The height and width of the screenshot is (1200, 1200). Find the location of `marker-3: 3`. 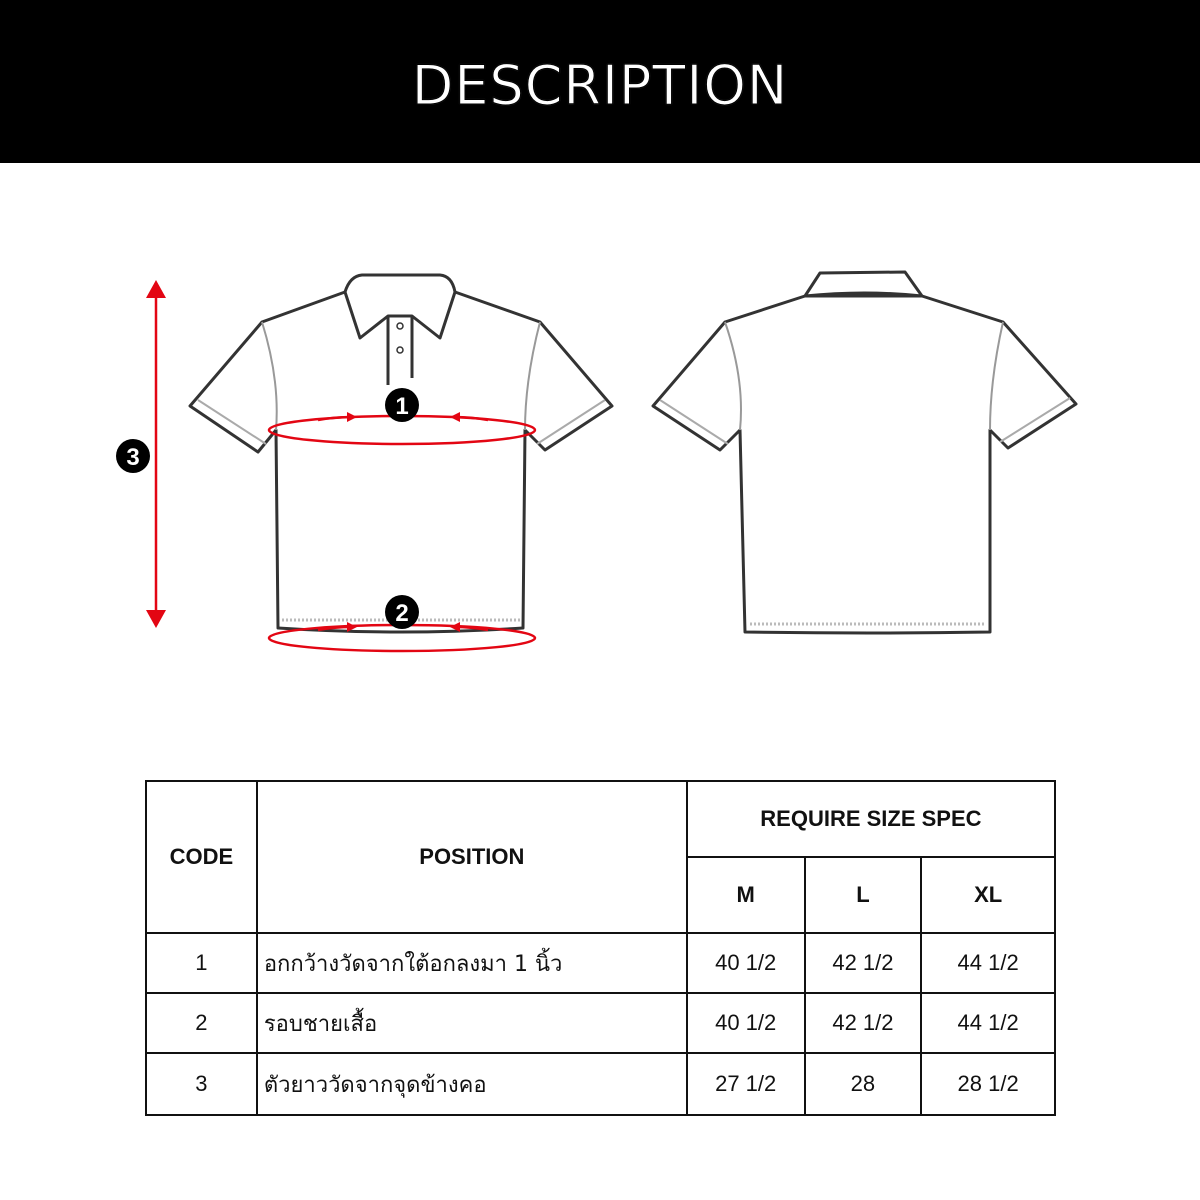

marker-3: 3 is located at coordinates (132, 457).